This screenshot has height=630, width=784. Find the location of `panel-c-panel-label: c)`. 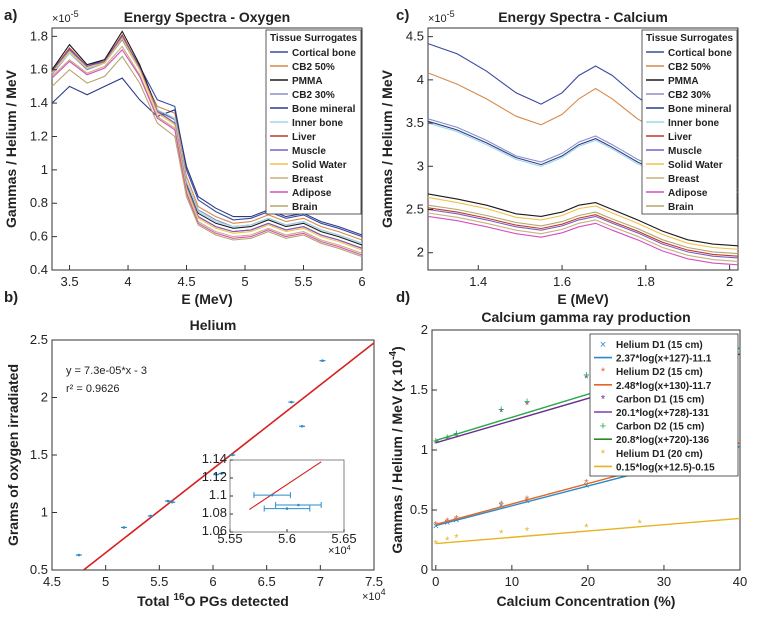

panel-c-panel-label: c) is located at coordinates (402, 15).